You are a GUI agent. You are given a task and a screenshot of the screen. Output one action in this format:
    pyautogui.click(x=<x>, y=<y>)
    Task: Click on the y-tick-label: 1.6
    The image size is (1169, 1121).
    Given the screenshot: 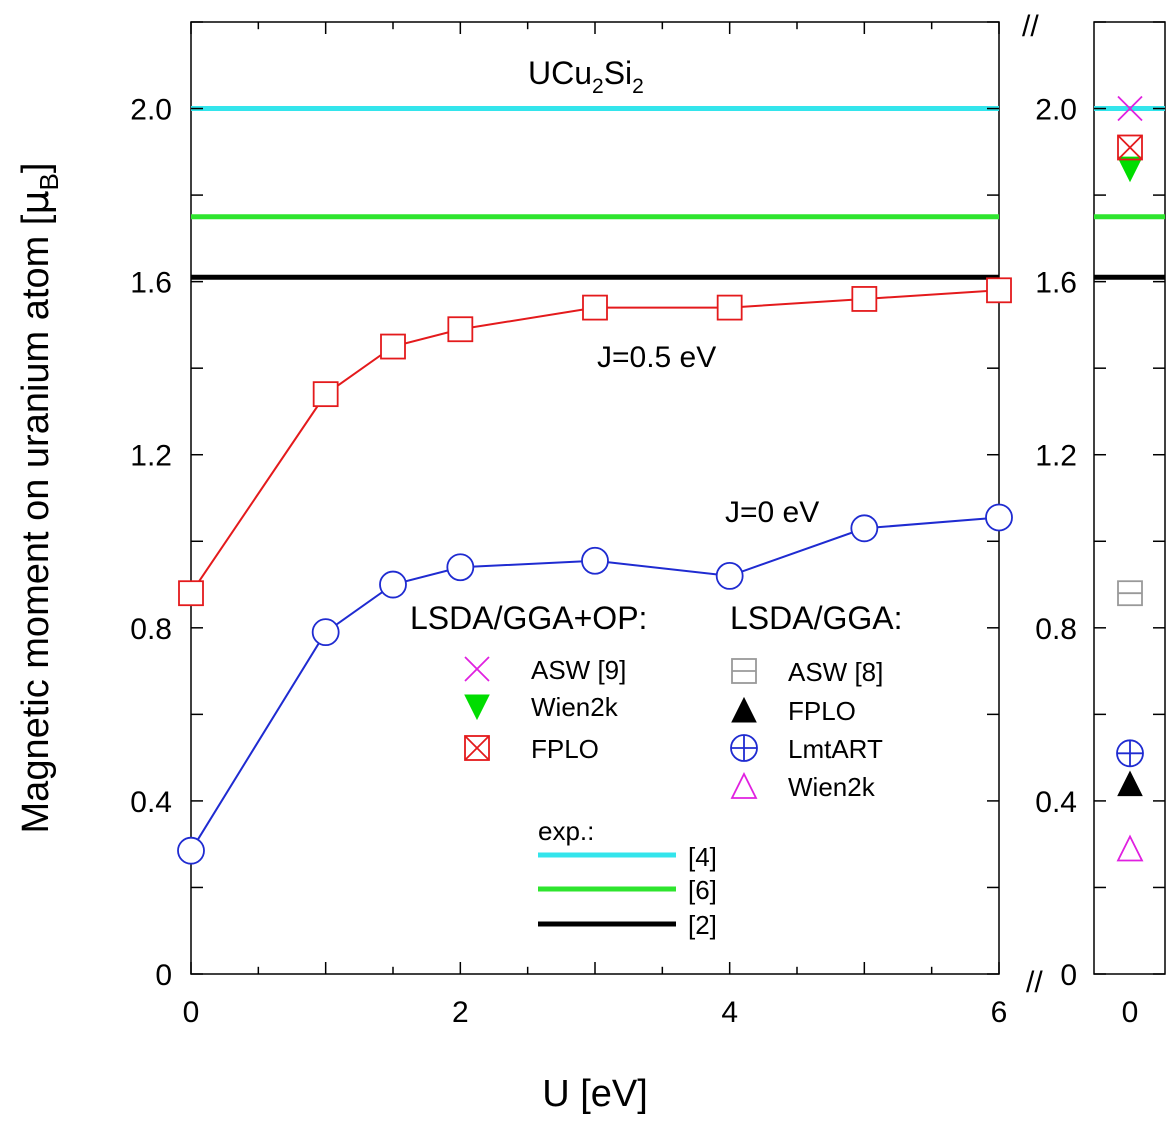 What is the action you would take?
    pyautogui.click(x=151, y=283)
    